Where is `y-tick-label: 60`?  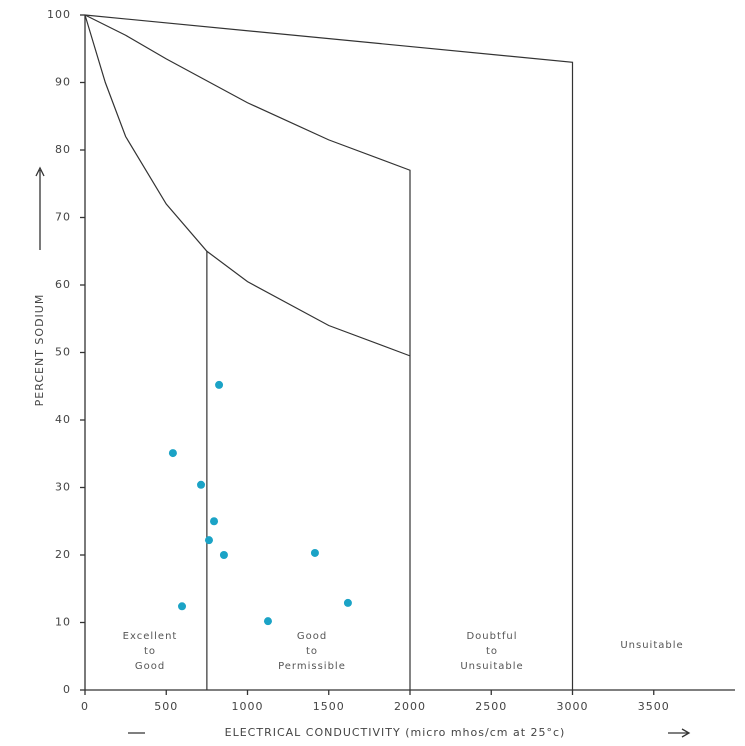
y-tick-label: 60 is located at coordinates (63, 284).